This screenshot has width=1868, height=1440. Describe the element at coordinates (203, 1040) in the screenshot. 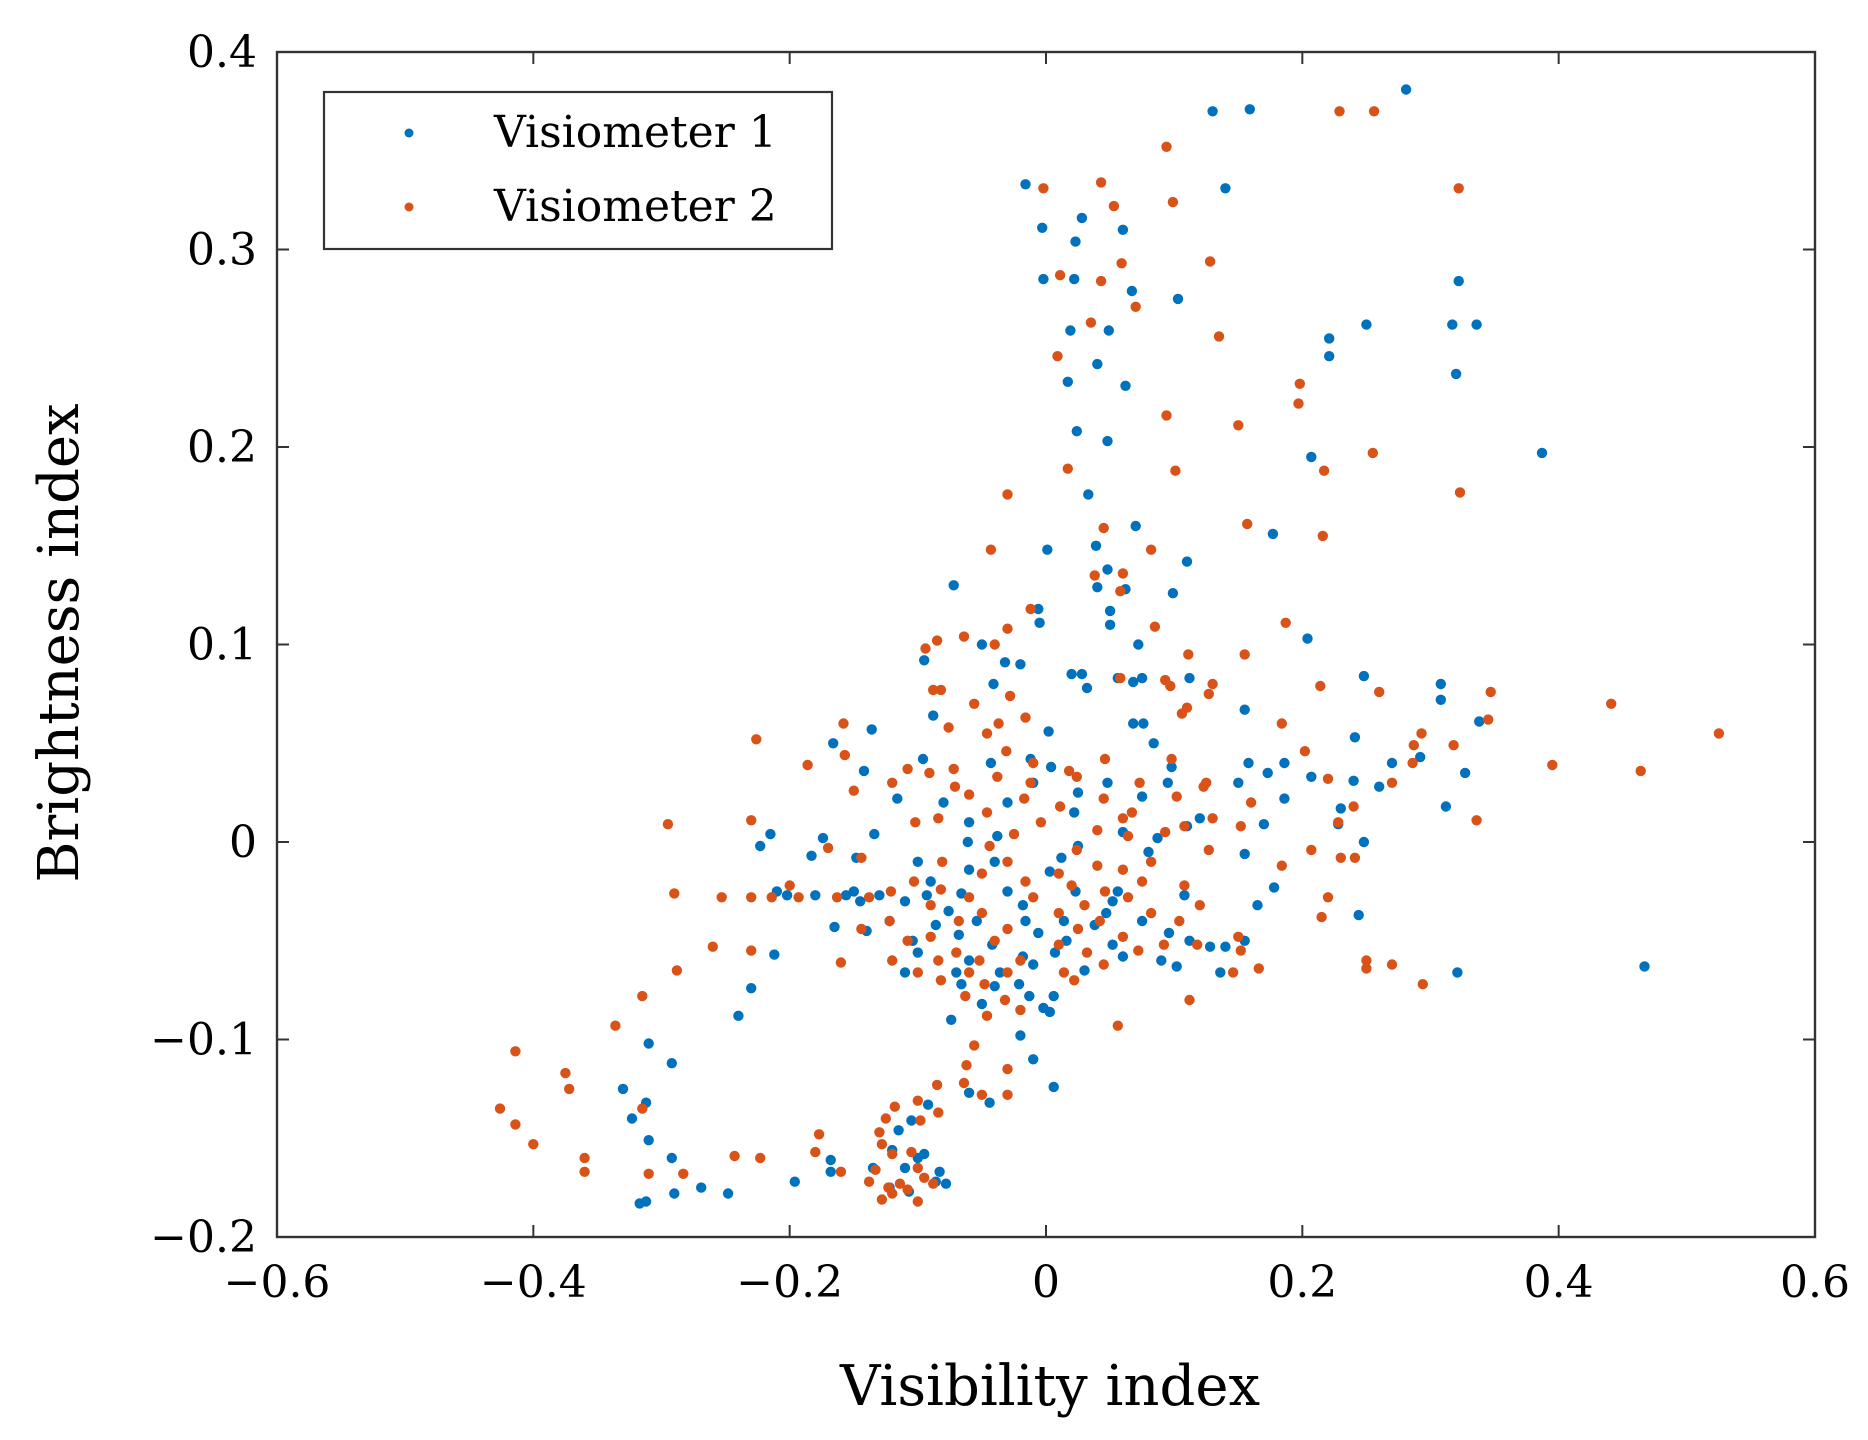

I see `y-tick-label: −0.1` at that location.